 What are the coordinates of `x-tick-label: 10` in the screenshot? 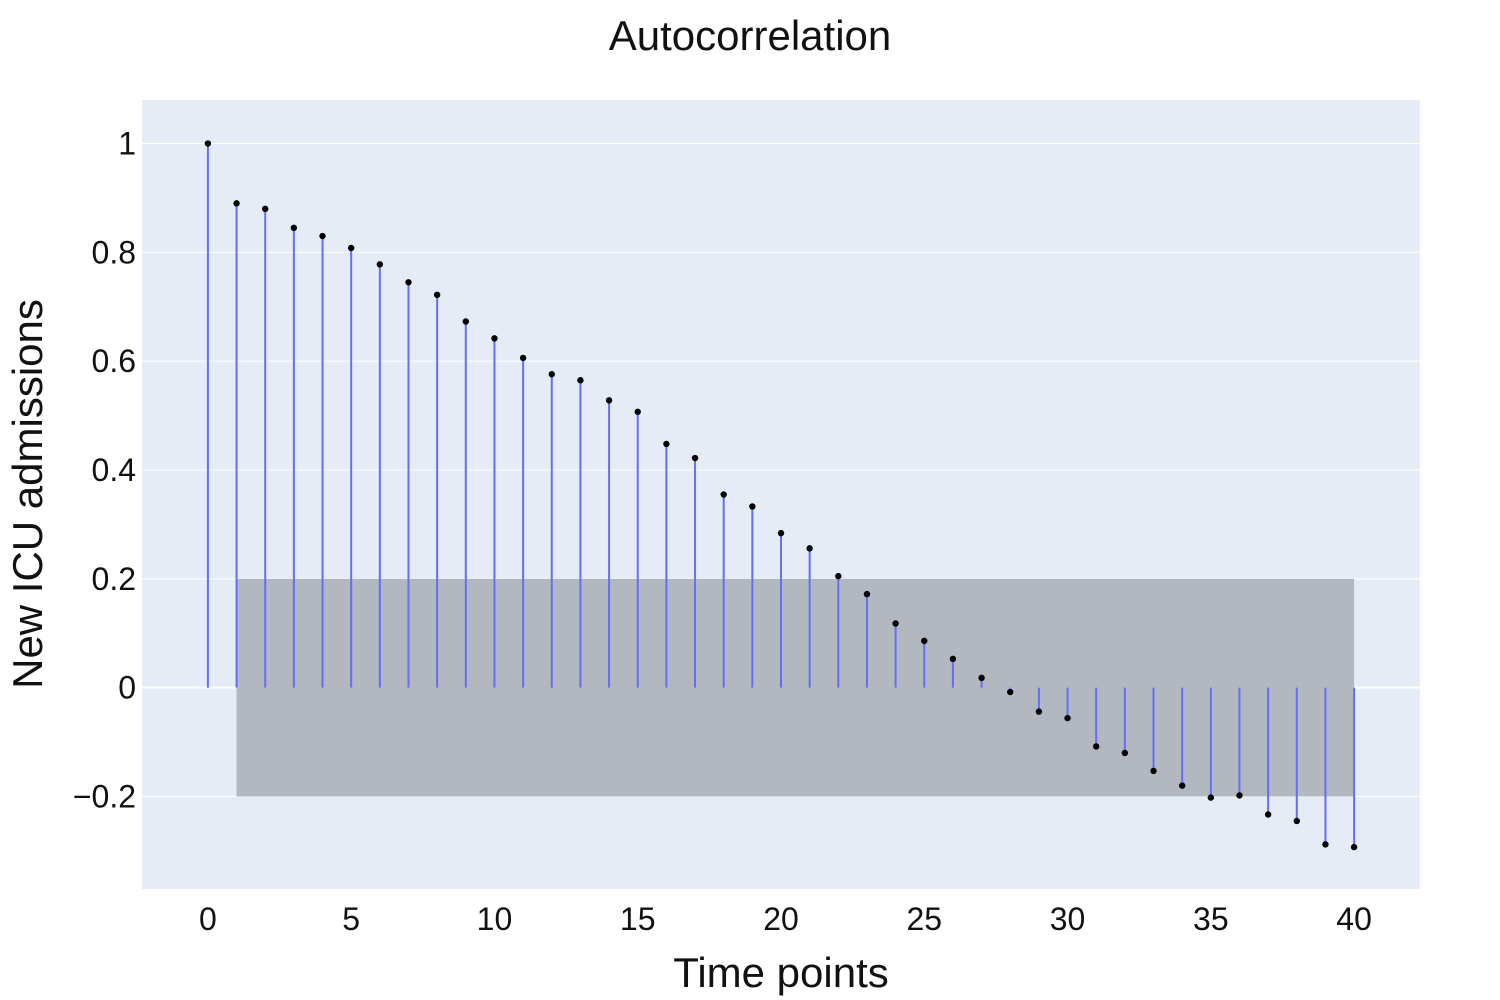 It's located at (495, 919).